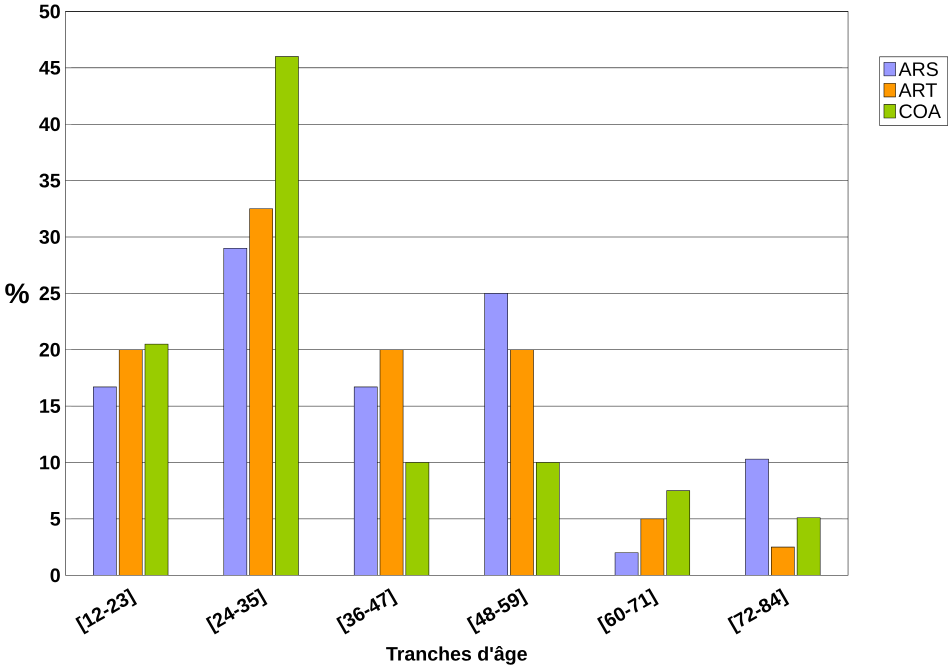 The width and height of the screenshot is (948, 669). What do you see at coordinates (55, 519) in the screenshot?
I see `y-tick-label: 5` at bounding box center [55, 519].